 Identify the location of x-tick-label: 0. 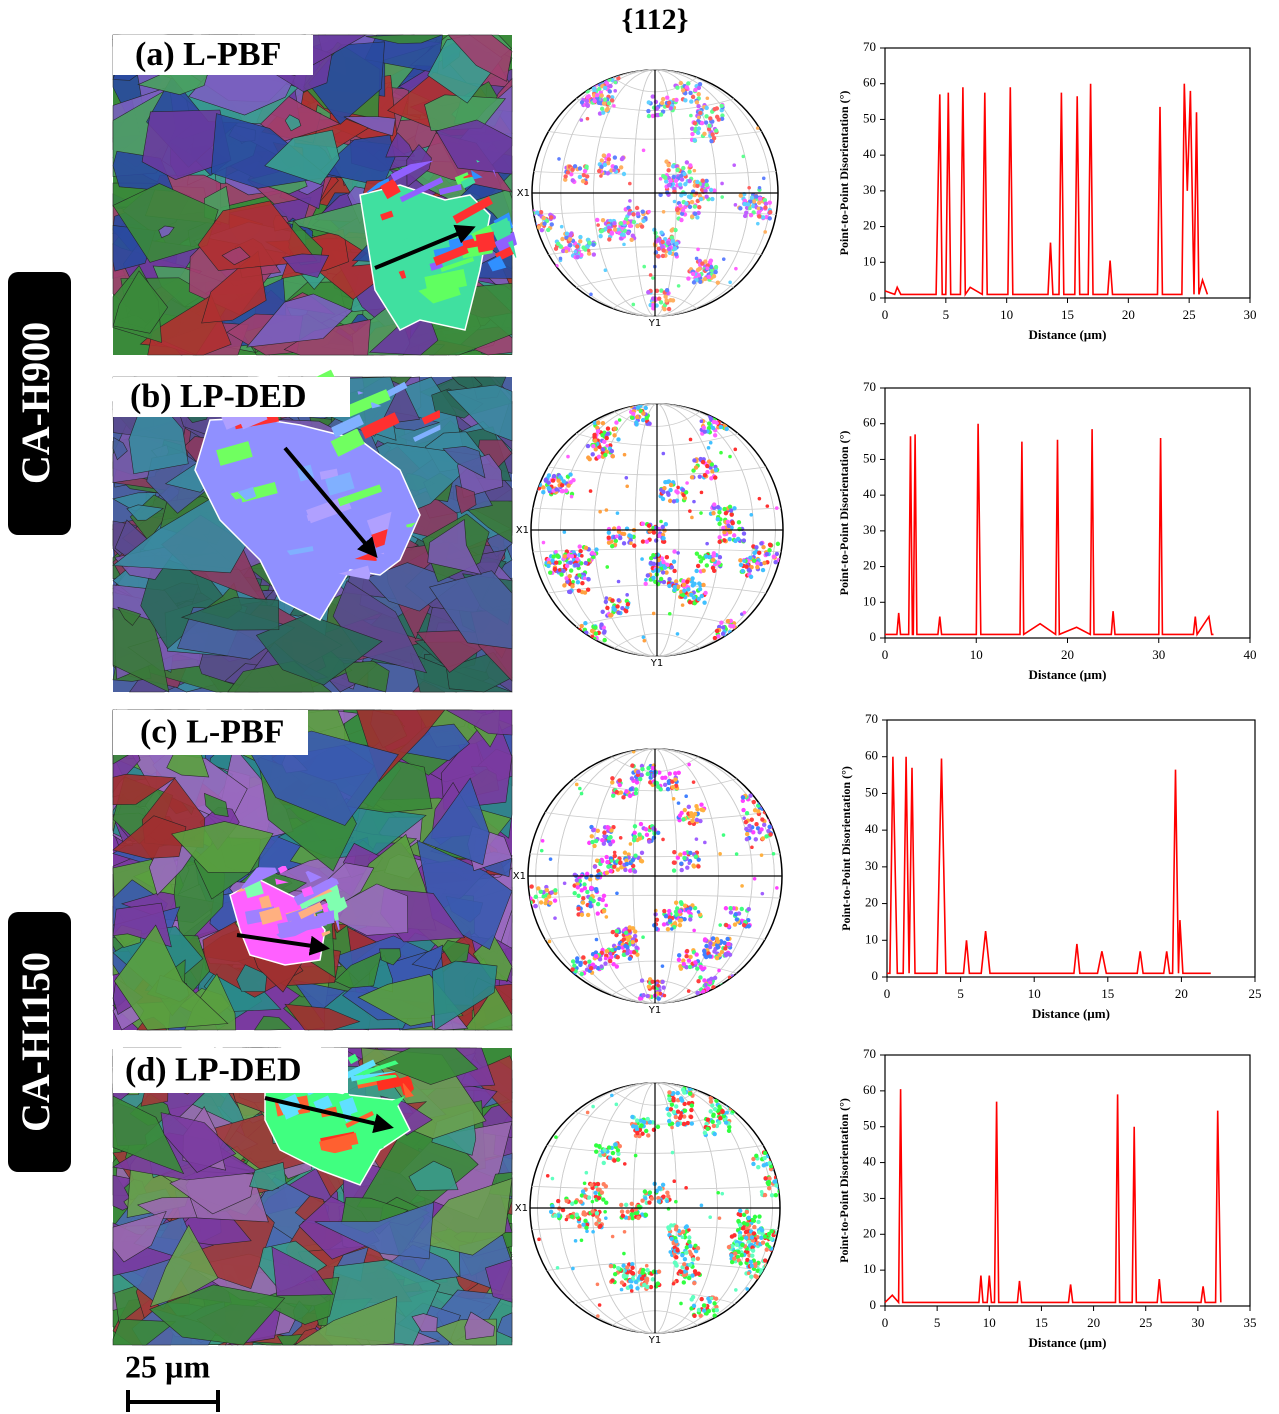
(887, 993).